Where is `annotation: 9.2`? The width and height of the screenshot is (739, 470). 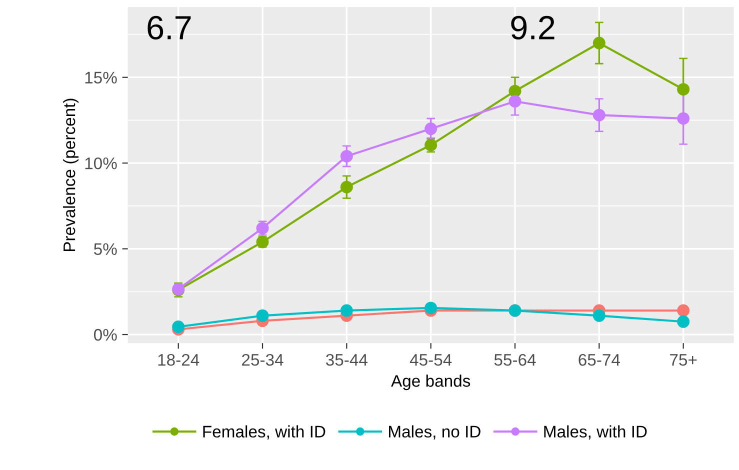 annotation: 9.2 is located at coordinates (532, 28).